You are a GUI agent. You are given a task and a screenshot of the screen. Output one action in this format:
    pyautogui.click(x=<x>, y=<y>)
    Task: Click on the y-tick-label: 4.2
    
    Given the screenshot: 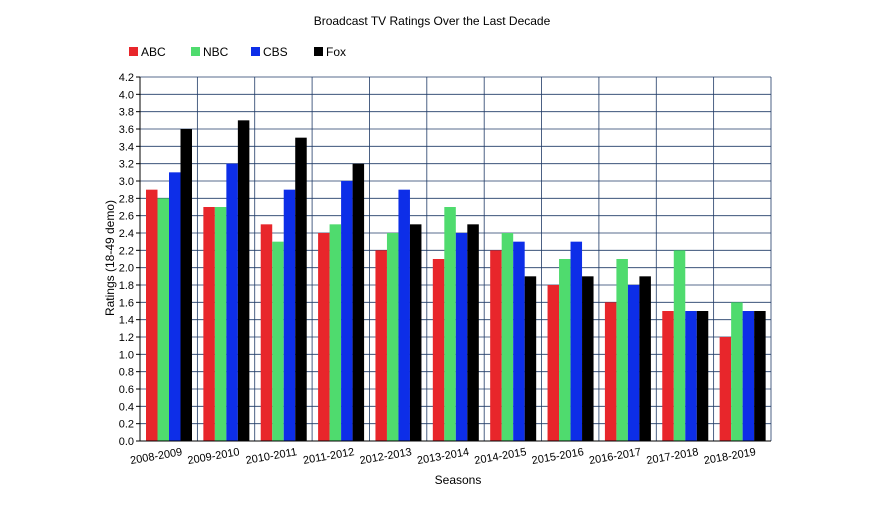 What is the action you would take?
    pyautogui.click(x=126, y=78)
    